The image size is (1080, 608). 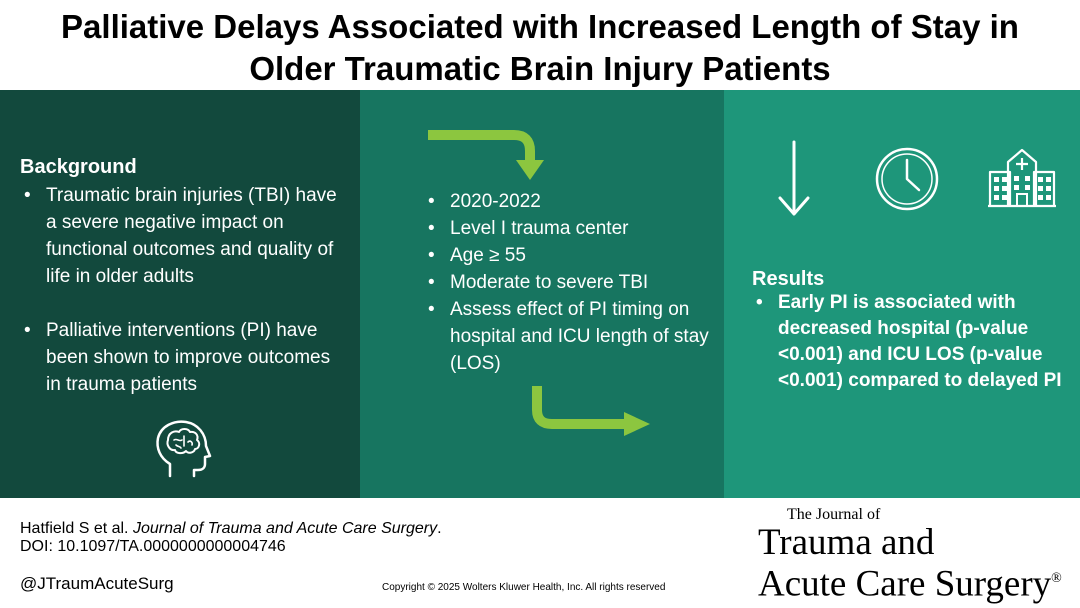 What do you see at coordinates (569, 201) in the screenshot?
I see `methods-bullet-1: 2020-2022` at bounding box center [569, 201].